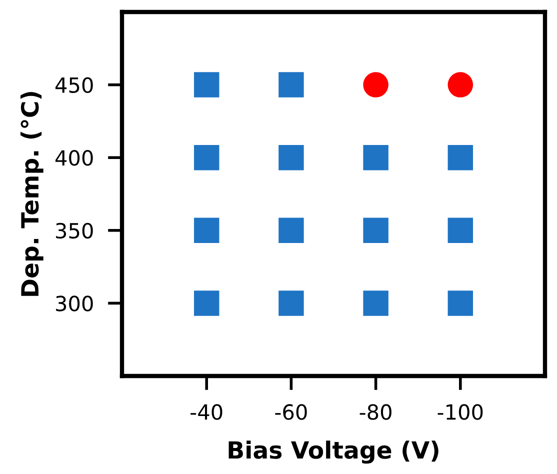 Image resolution: width=557 pixels, height=474 pixels. What do you see at coordinates (206, 412) in the screenshot?
I see `x-tick-label: -40` at bounding box center [206, 412].